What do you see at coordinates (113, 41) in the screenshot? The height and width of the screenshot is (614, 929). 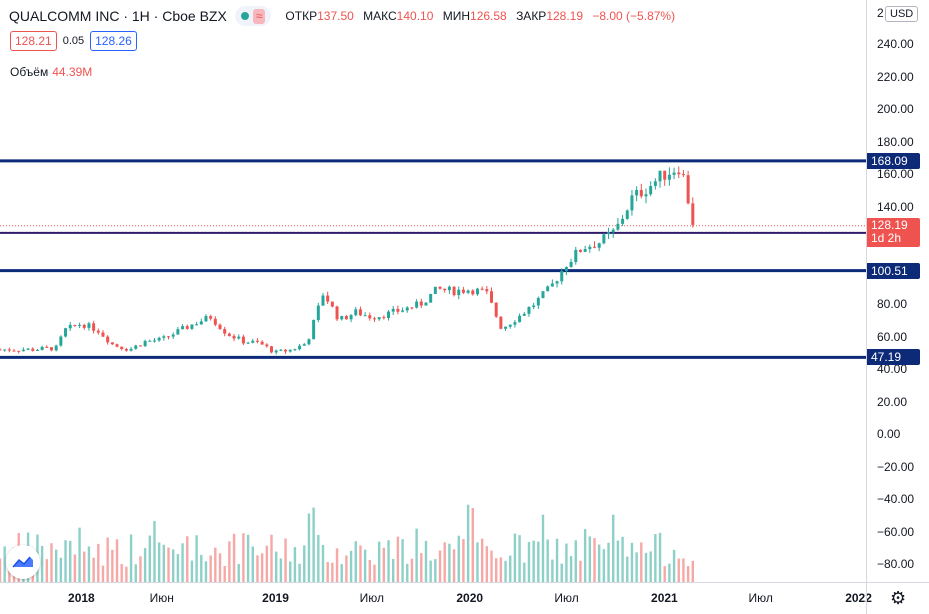 I see `buy-button: 128.26` at bounding box center [113, 41].